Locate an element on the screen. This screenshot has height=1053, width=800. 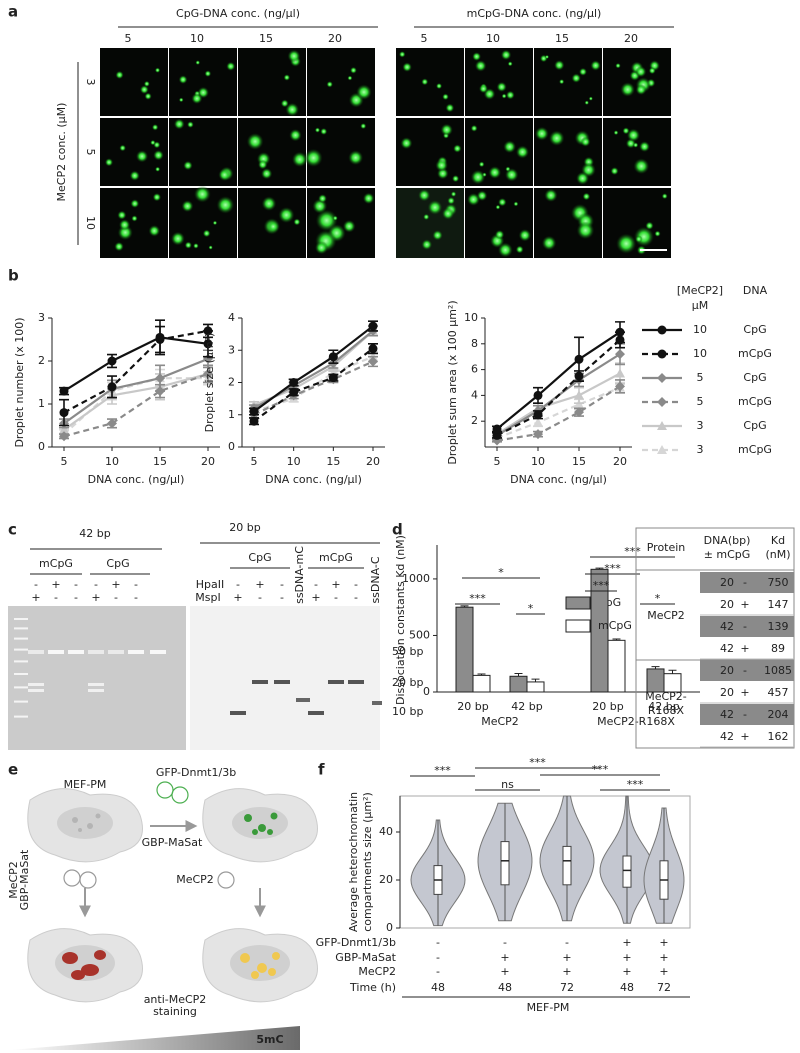
y-tick-label: 40 is located at coordinates (386, 831).